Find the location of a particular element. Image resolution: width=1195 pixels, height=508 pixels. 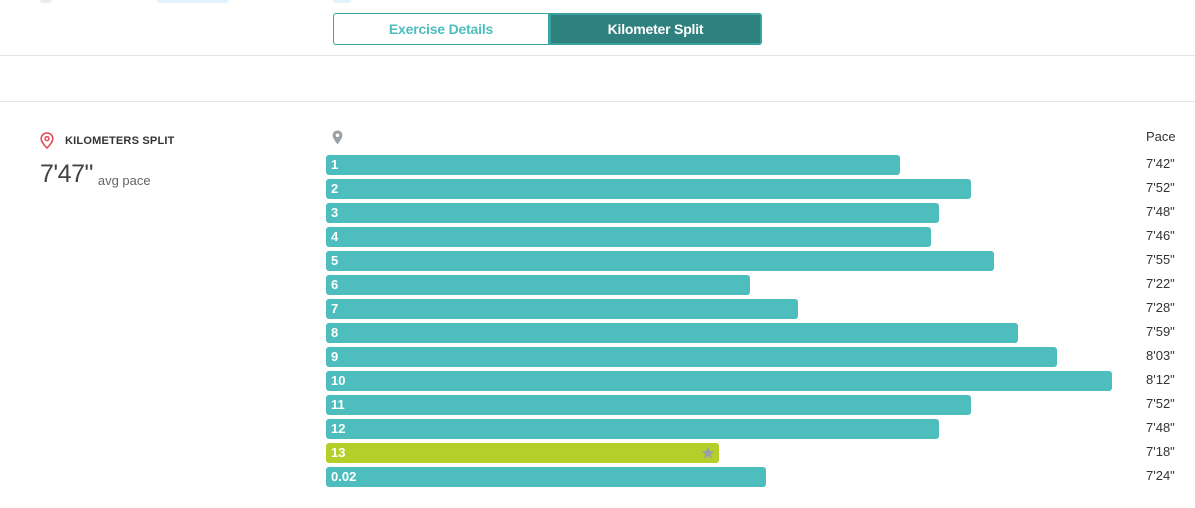

split-bar: 10 is located at coordinates (719, 381).